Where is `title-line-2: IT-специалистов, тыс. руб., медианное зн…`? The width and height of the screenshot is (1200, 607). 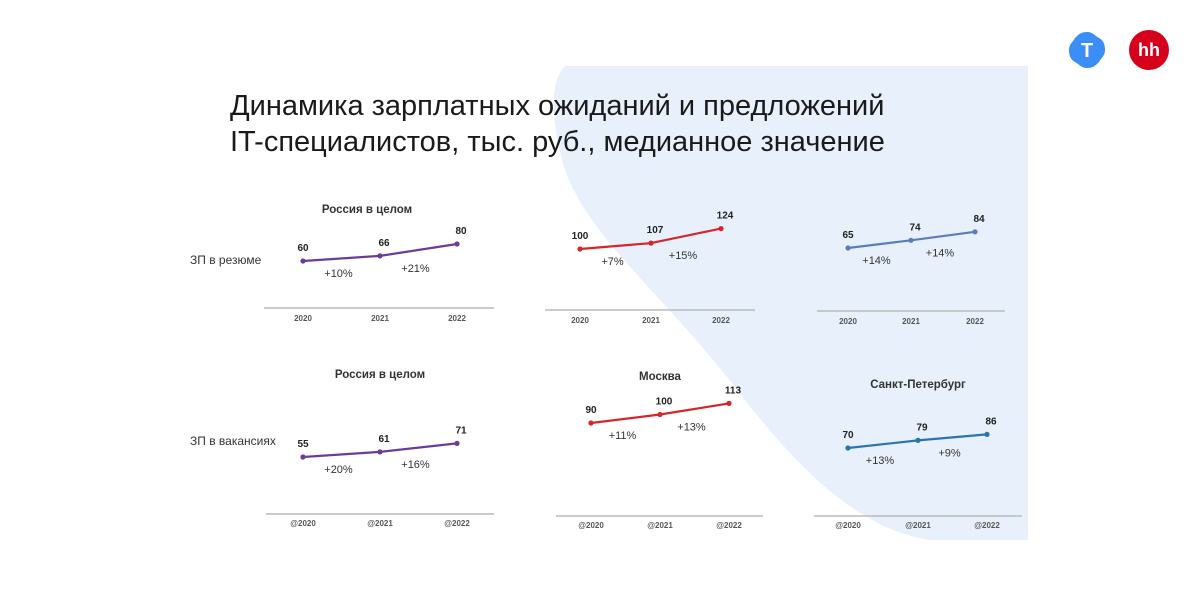
title-line-2: IT-специалистов, тыс. руб., медианное зн… is located at coordinates (557, 142).